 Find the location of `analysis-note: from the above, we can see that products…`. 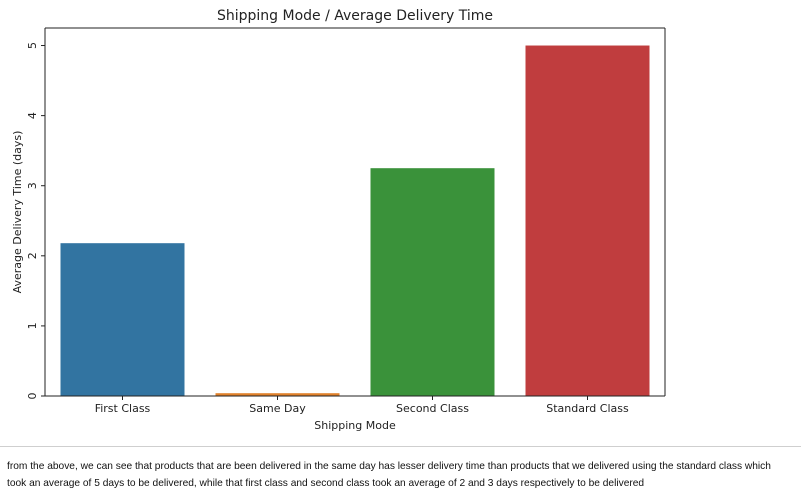

analysis-note: from the above, we can see that products… is located at coordinates (389, 475).